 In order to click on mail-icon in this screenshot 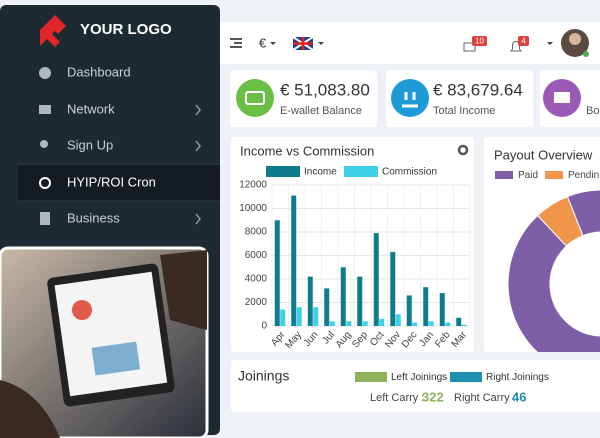, I will do `click(469, 47)`.